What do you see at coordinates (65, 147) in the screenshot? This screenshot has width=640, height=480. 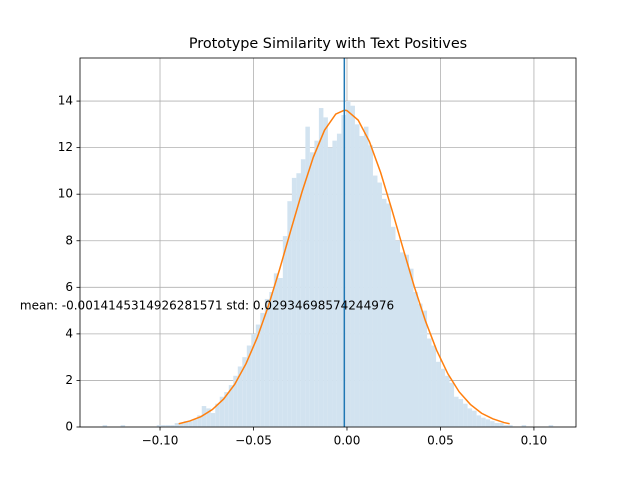 I see `y-tick-label: 12` at bounding box center [65, 147].